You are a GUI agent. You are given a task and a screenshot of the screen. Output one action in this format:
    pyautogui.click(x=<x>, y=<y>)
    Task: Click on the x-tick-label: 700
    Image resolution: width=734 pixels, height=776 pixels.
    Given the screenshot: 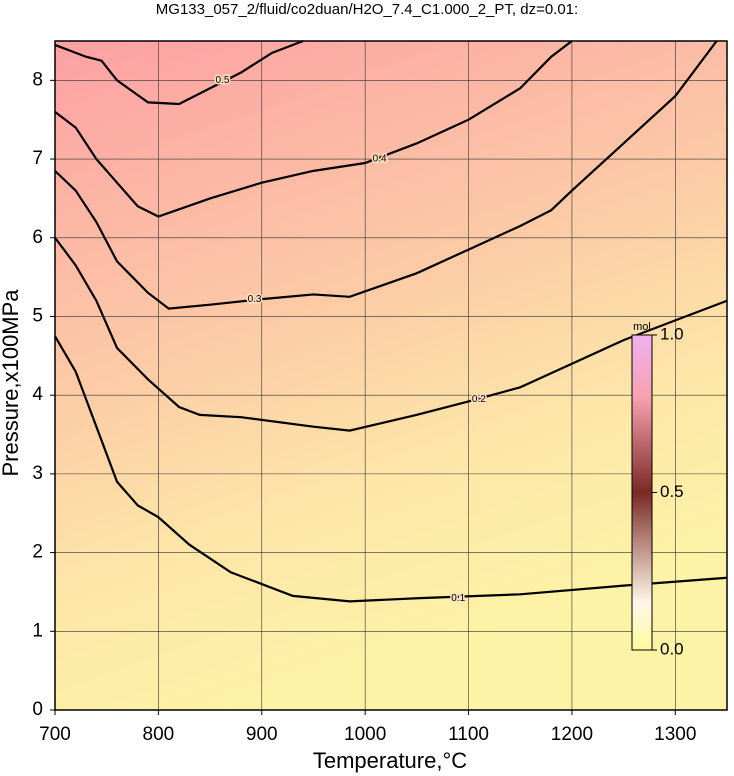 What is the action you would take?
    pyautogui.click(x=55, y=734)
    